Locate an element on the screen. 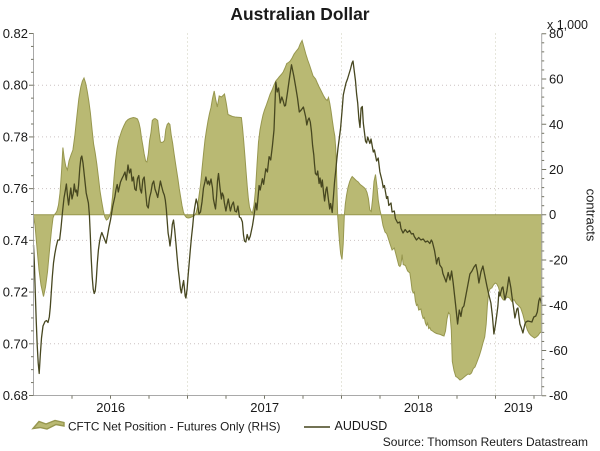 The height and width of the screenshot is (451, 600). svg-text: -80 is located at coordinates (558, 395).